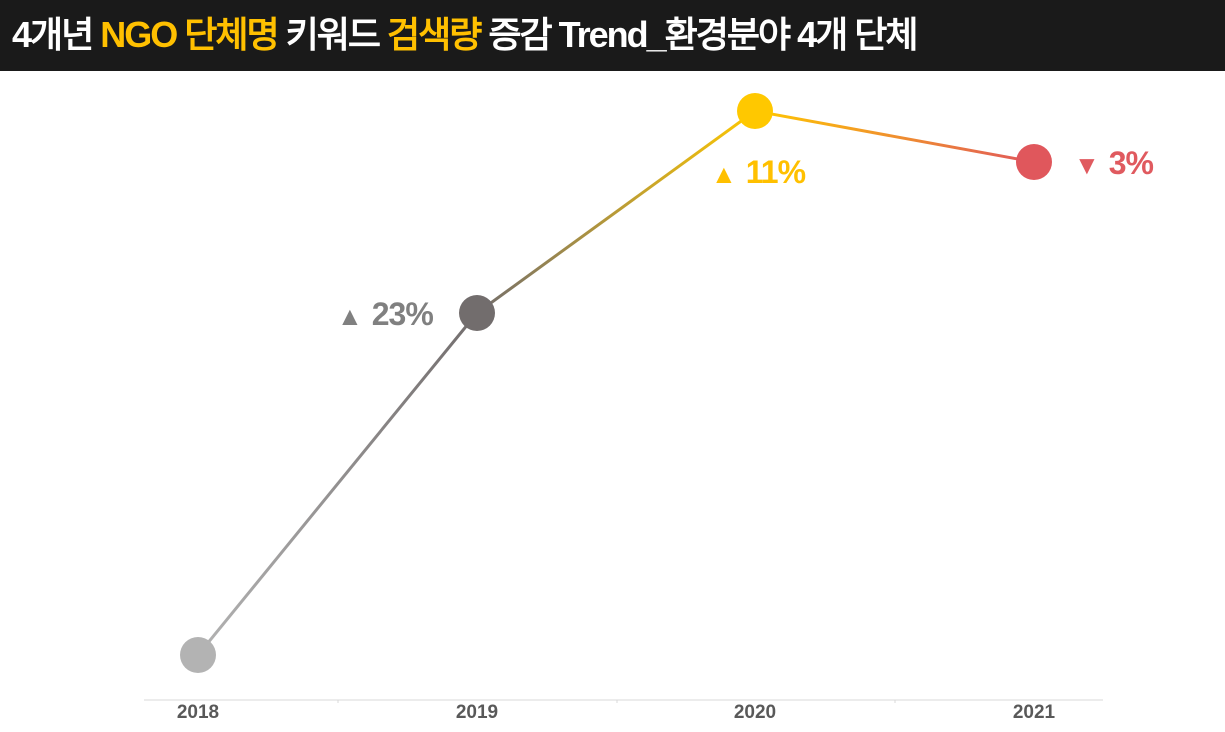  Describe the element at coordinates (434, 34) in the screenshot. I see `title-highlight-search-volume: 검색량` at that location.